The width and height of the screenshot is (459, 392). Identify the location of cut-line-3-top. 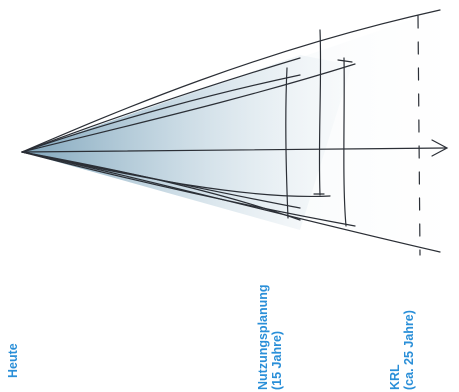
(345, 61).